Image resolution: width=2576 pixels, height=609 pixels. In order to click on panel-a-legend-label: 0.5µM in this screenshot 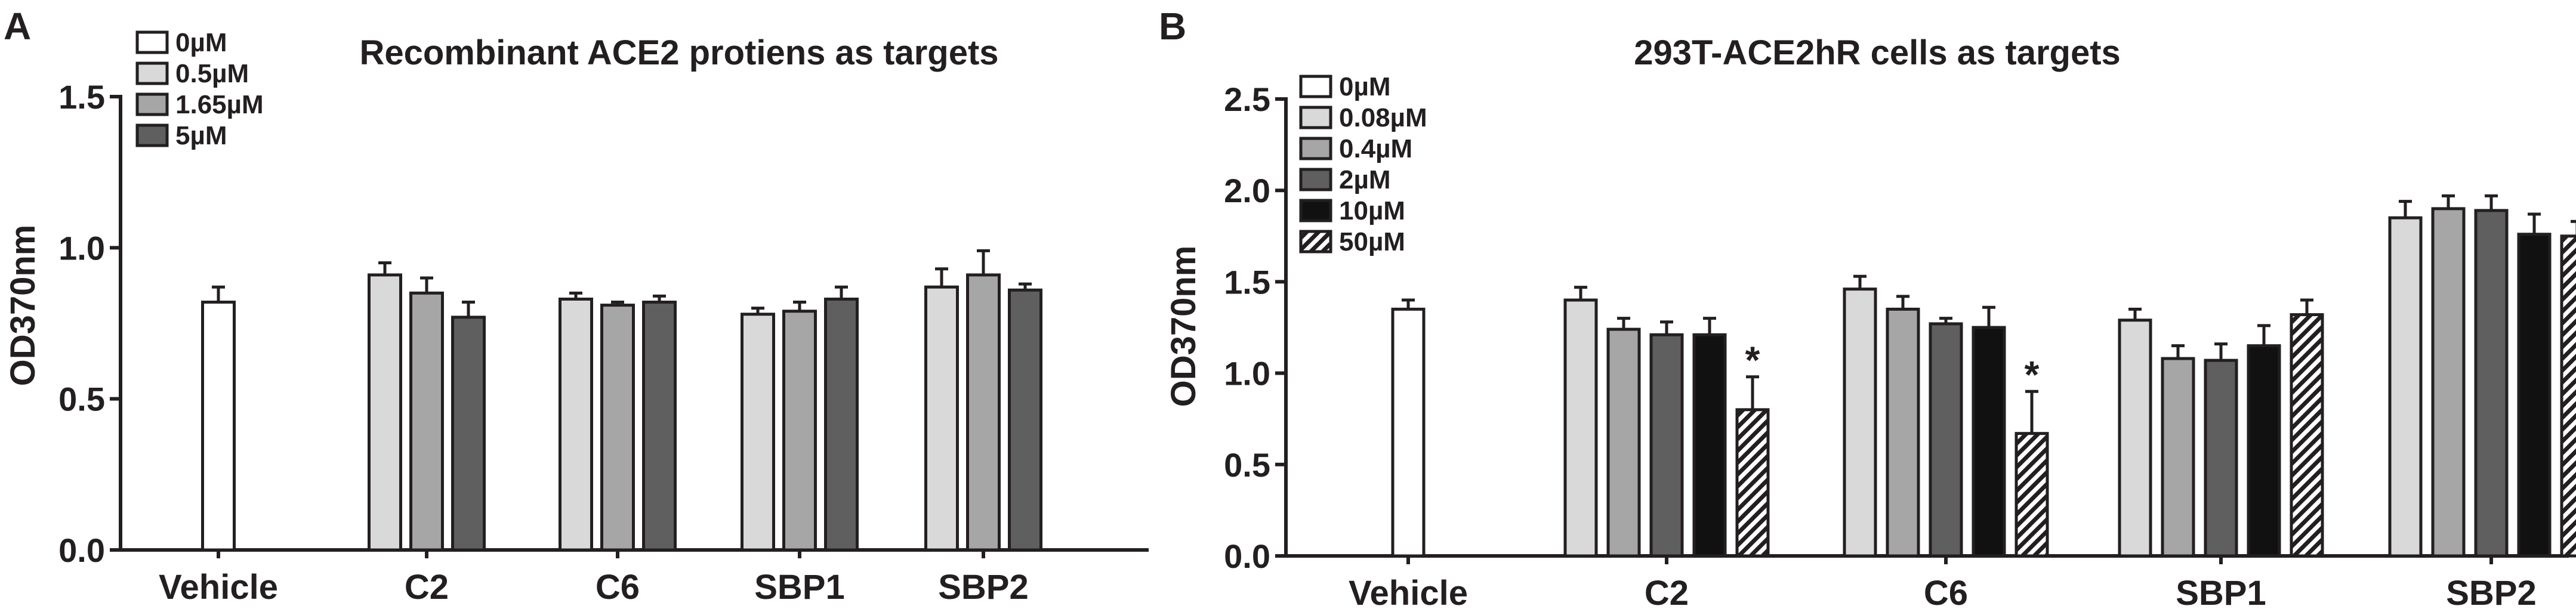, I will do `click(212, 74)`.